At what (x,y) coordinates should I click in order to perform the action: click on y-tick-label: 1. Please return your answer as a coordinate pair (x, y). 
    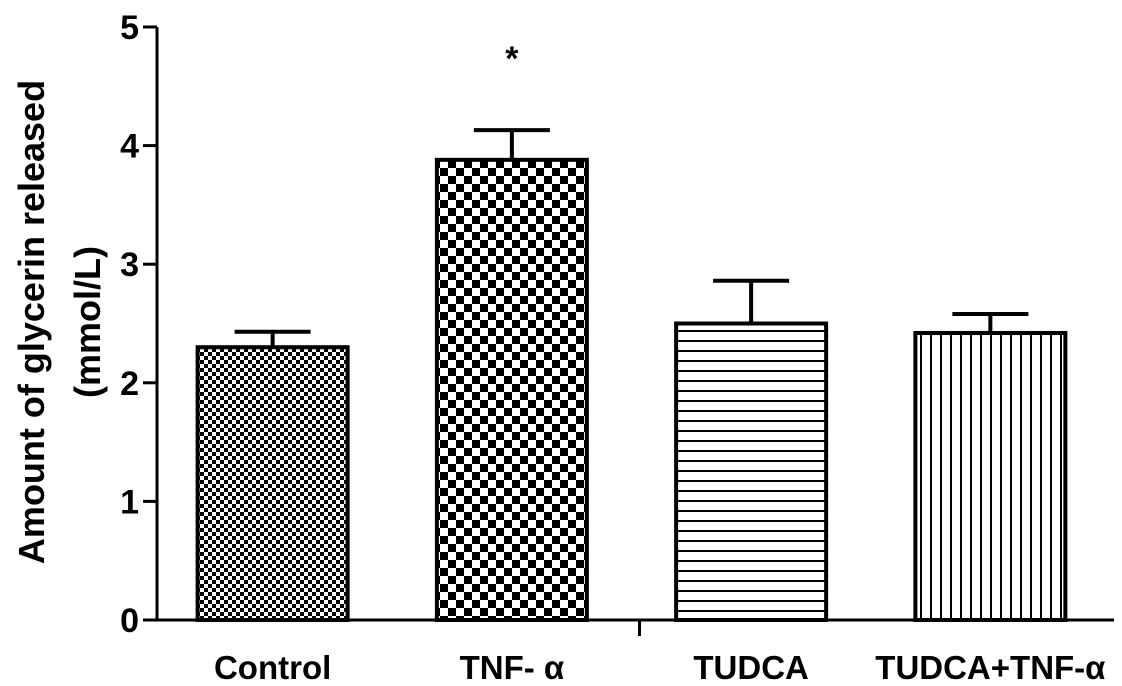
    Looking at the image, I should click on (129, 502).